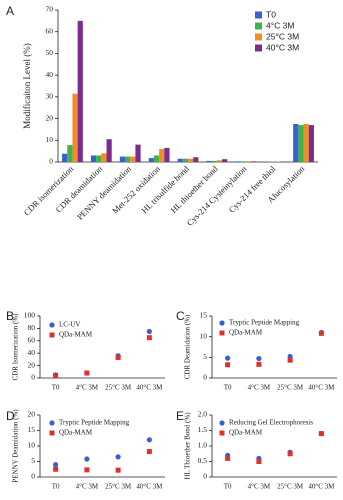  What do you see at coordinates (32, 327) in the screenshot?
I see `y-tick-label: 80` at bounding box center [32, 327].